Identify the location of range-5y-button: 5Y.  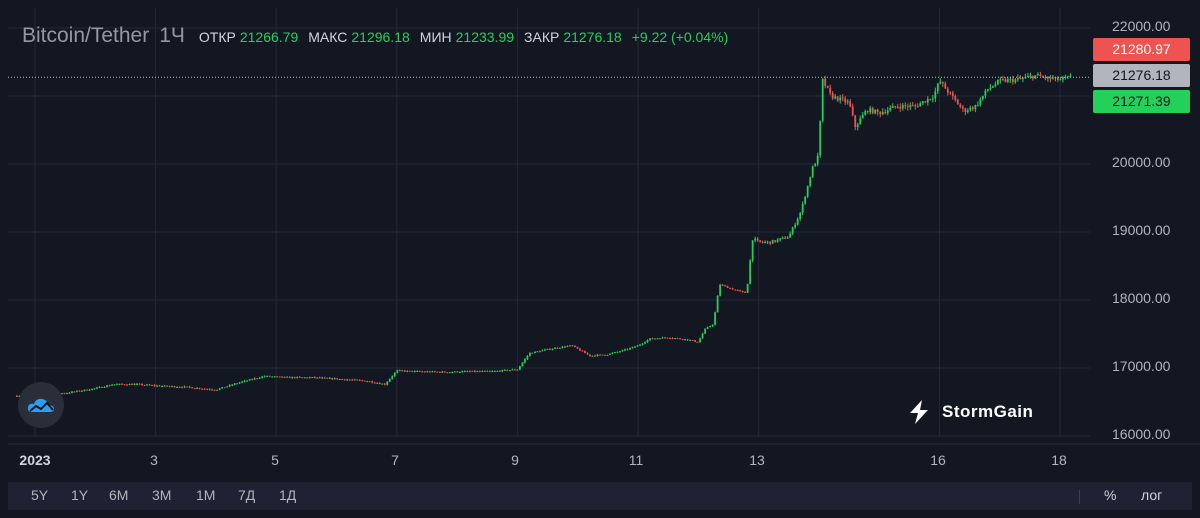
(40, 495).